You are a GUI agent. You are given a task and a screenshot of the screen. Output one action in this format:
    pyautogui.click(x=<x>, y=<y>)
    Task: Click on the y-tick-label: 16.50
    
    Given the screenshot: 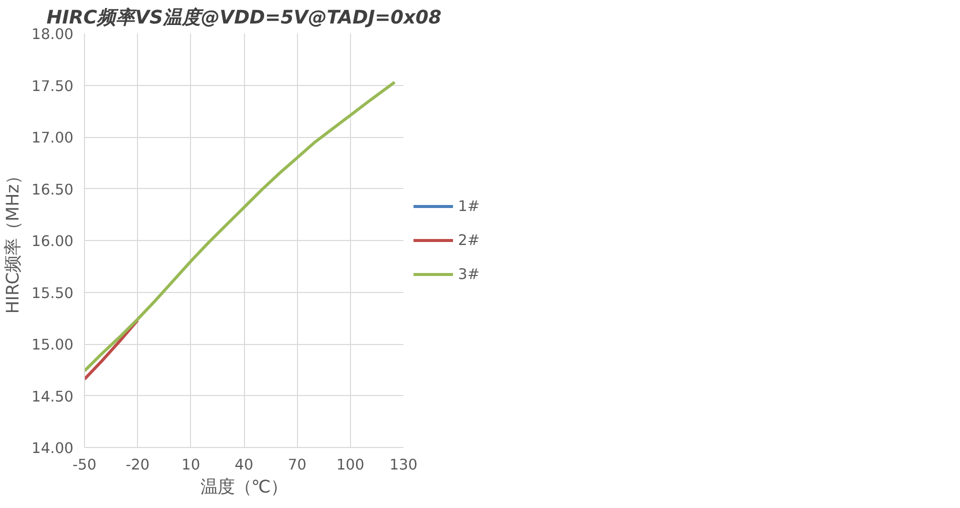 What is the action you would take?
    pyautogui.click(x=53, y=189)
    